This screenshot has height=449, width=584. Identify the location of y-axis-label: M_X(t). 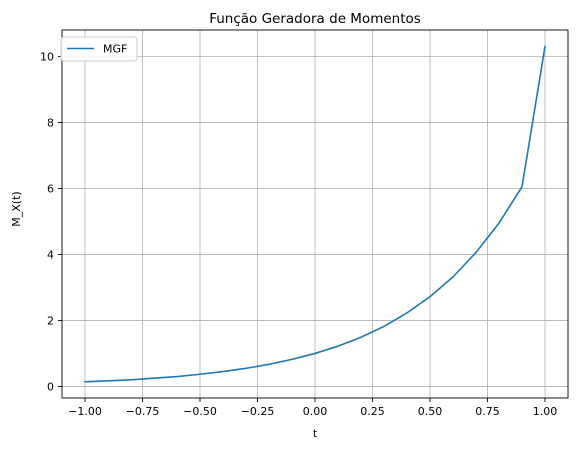
(16, 208).